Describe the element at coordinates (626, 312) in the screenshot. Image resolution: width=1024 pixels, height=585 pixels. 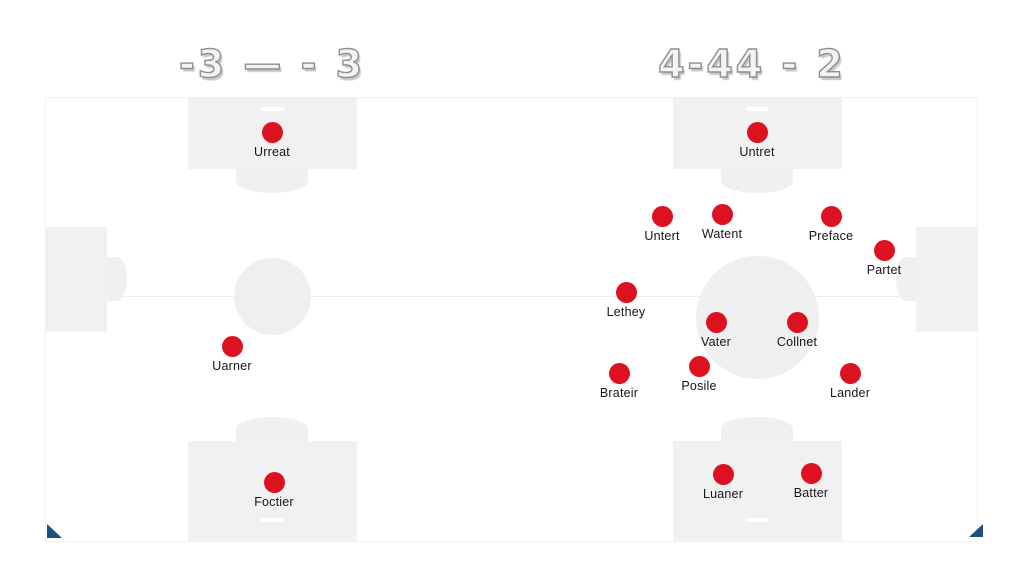
I see `player-name: Lethey` at that location.